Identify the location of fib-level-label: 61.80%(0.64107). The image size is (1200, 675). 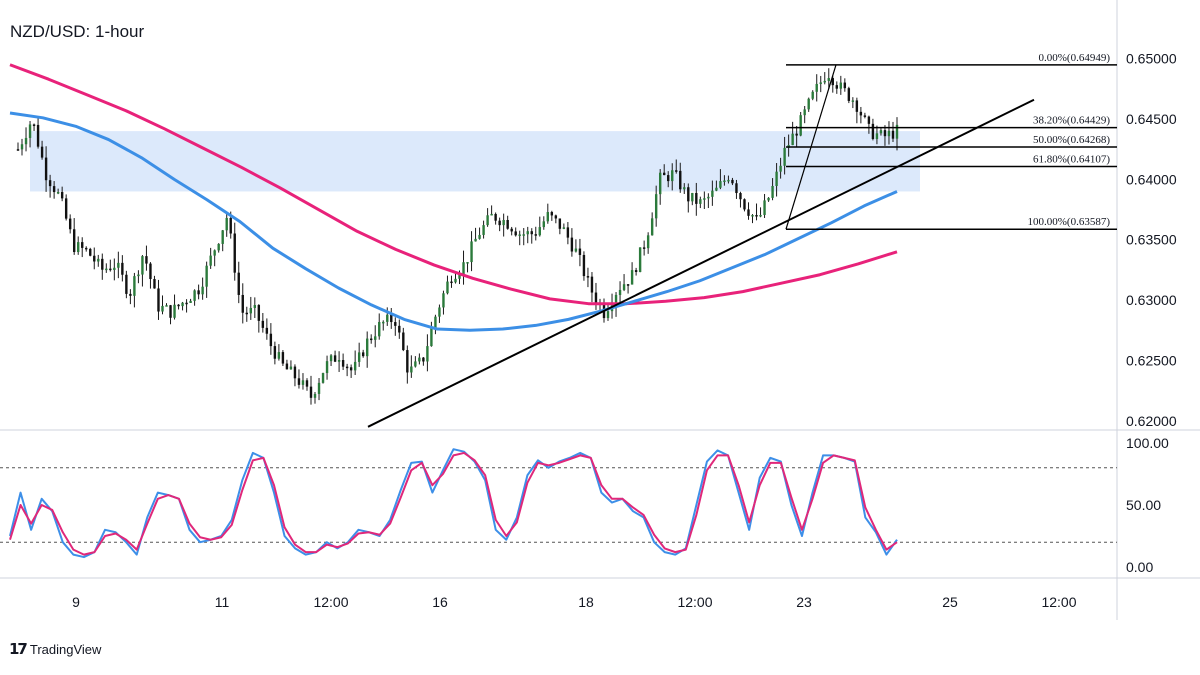
(1071, 159).